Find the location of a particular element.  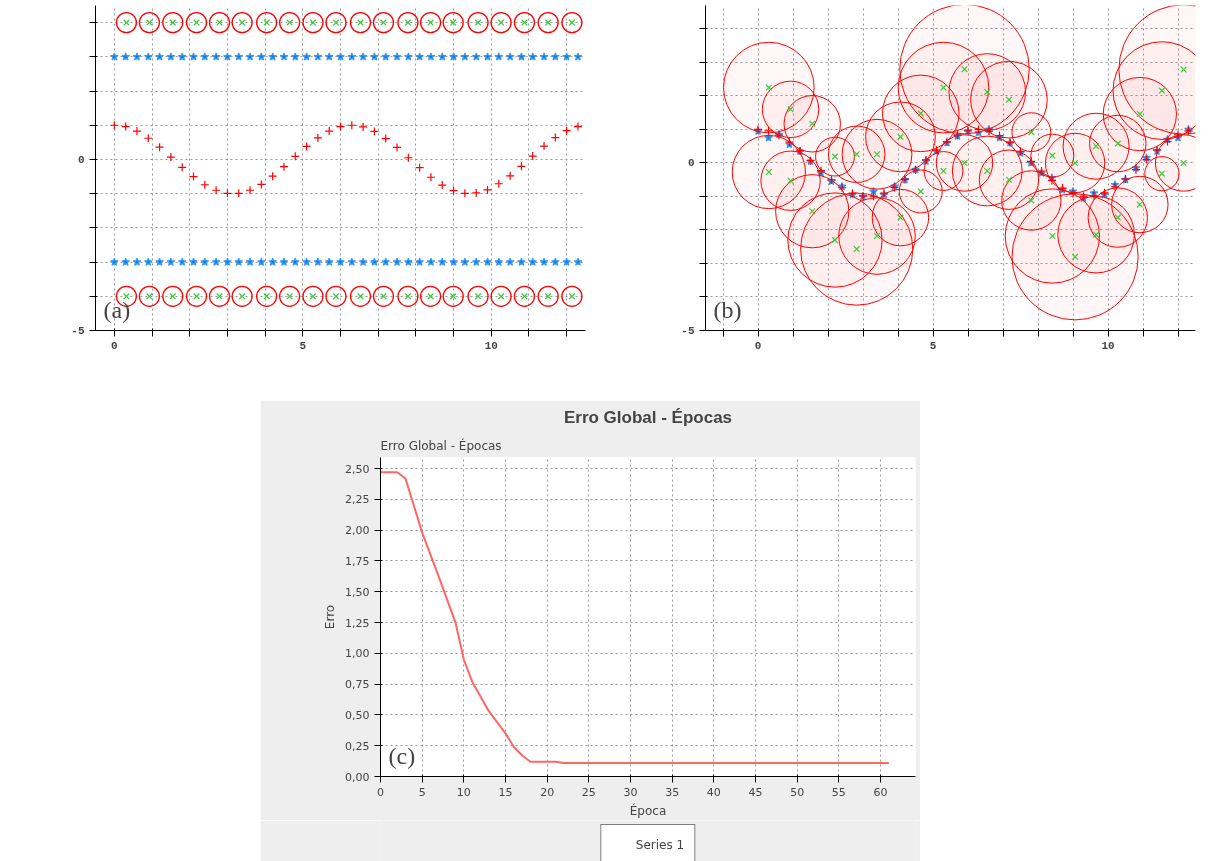

x-tick-label: 45 is located at coordinates (755, 792).